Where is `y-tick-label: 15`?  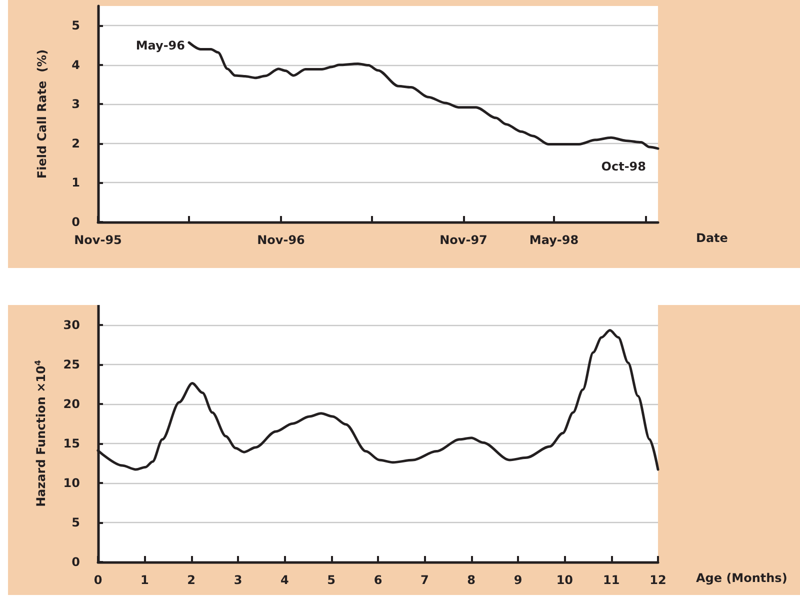 y-tick-label: 15 is located at coordinates (71, 443).